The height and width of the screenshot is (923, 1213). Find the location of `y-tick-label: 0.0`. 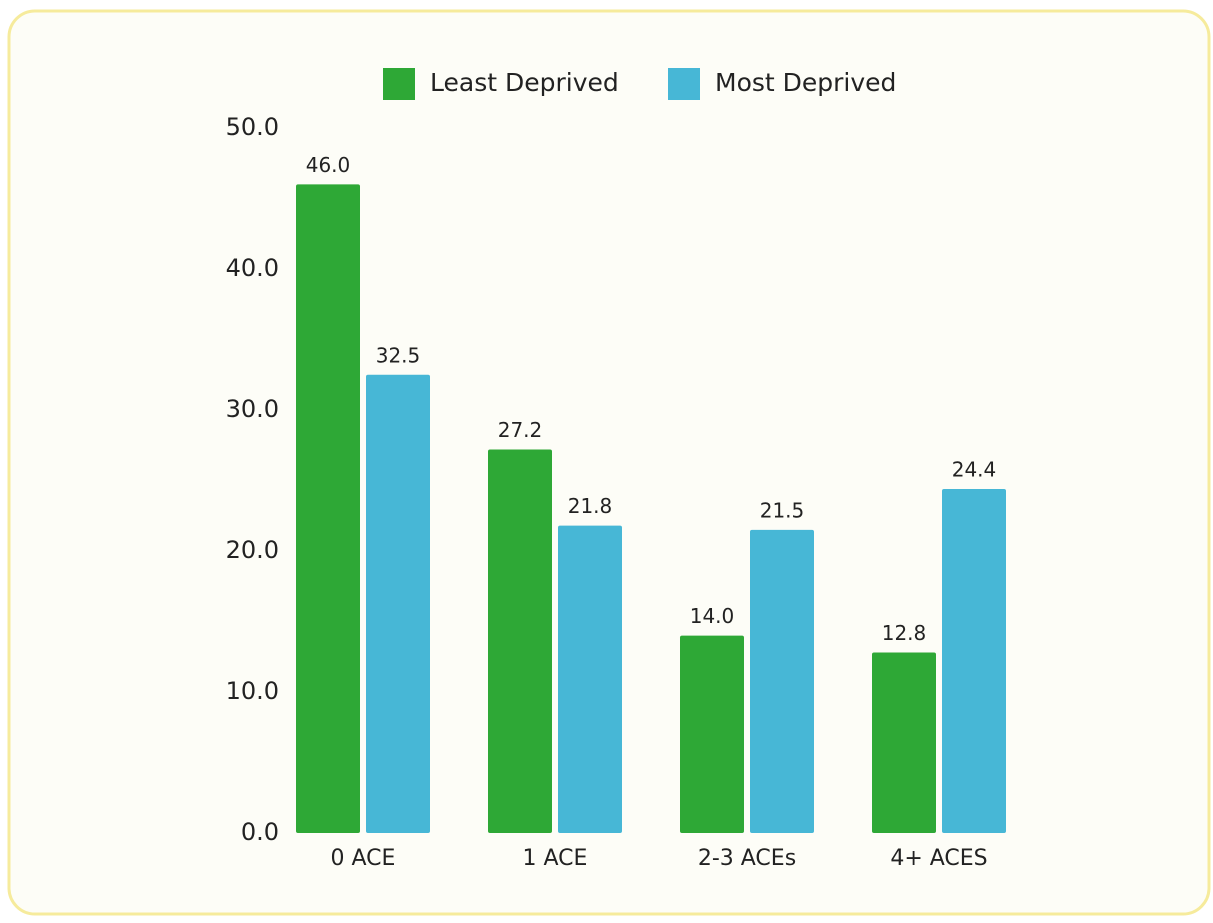

y-tick-label: 0.0 is located at coordinates (260, 832).